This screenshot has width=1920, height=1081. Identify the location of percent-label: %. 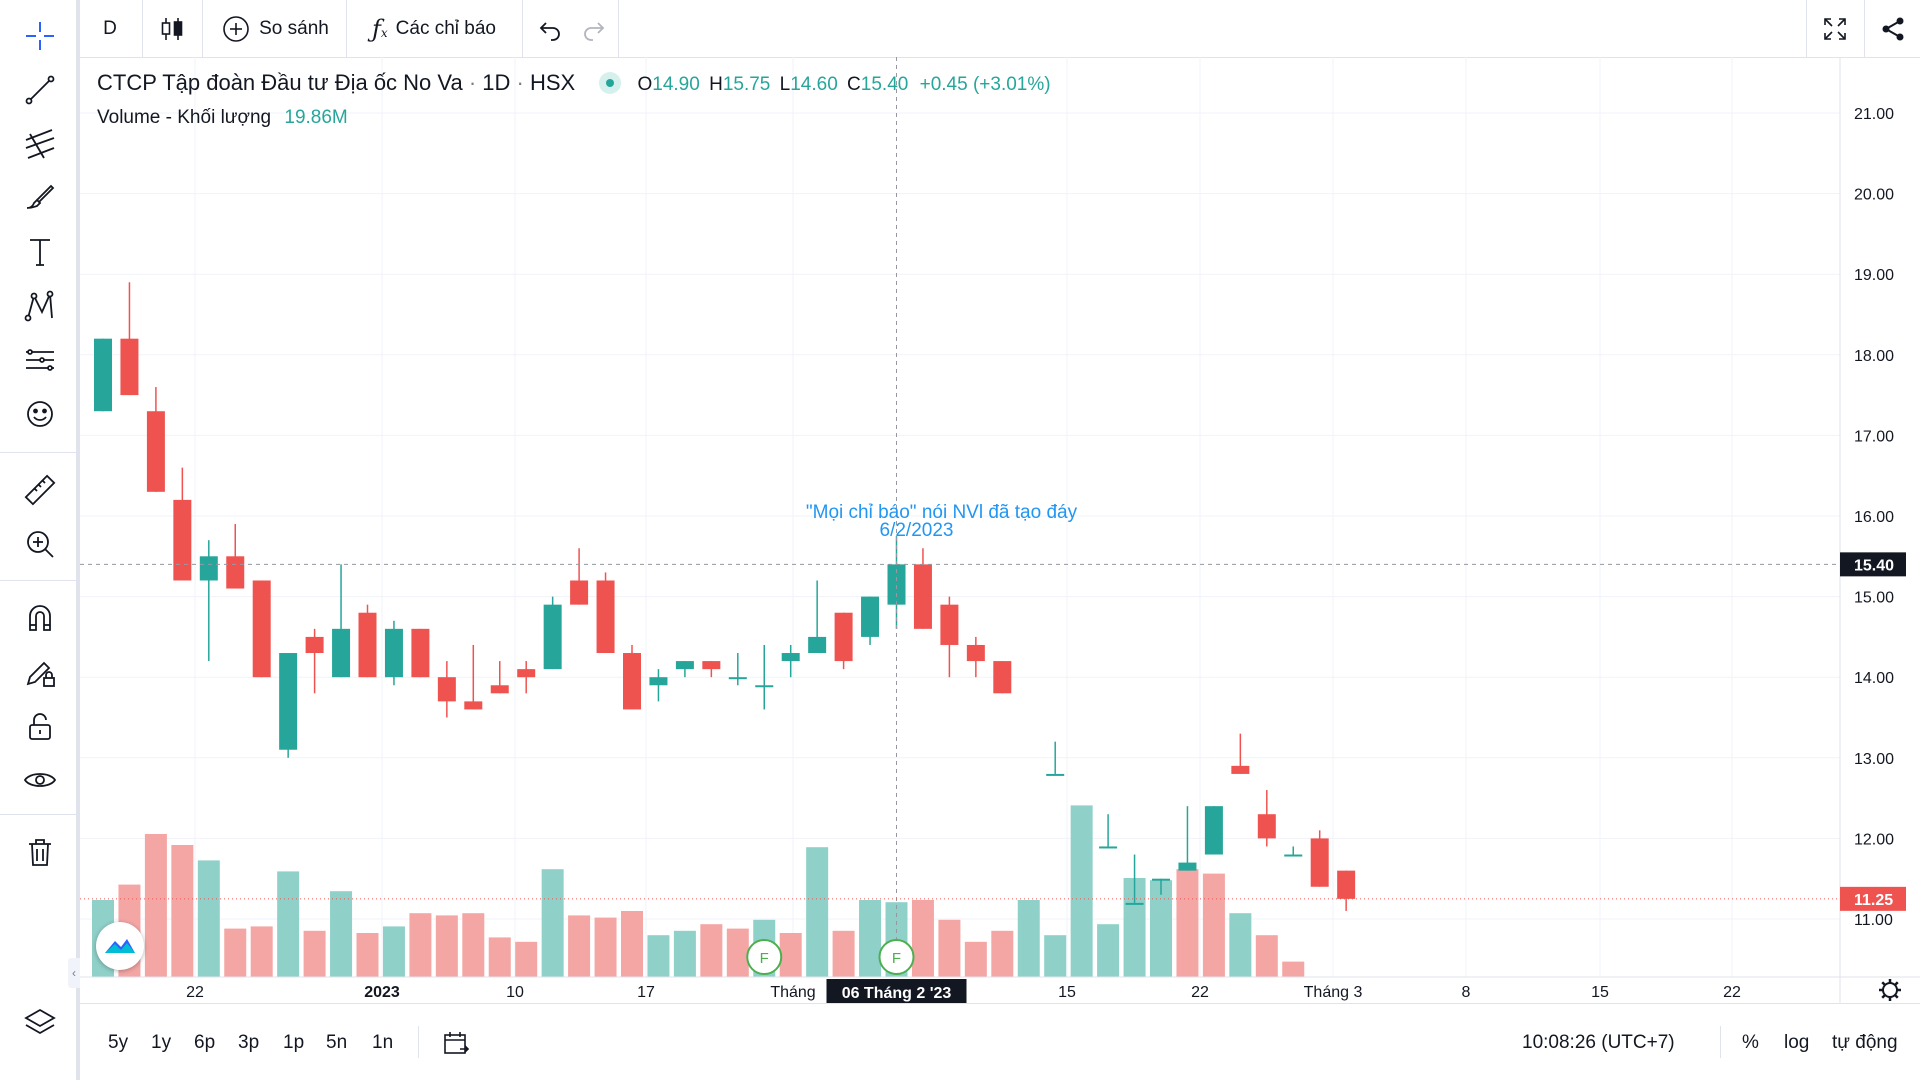
(1750, 1042).